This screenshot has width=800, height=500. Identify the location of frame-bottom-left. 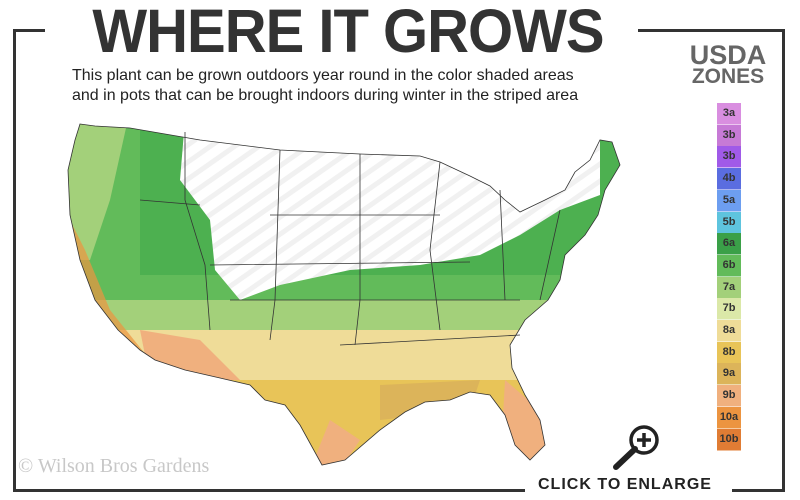
(269, 490).